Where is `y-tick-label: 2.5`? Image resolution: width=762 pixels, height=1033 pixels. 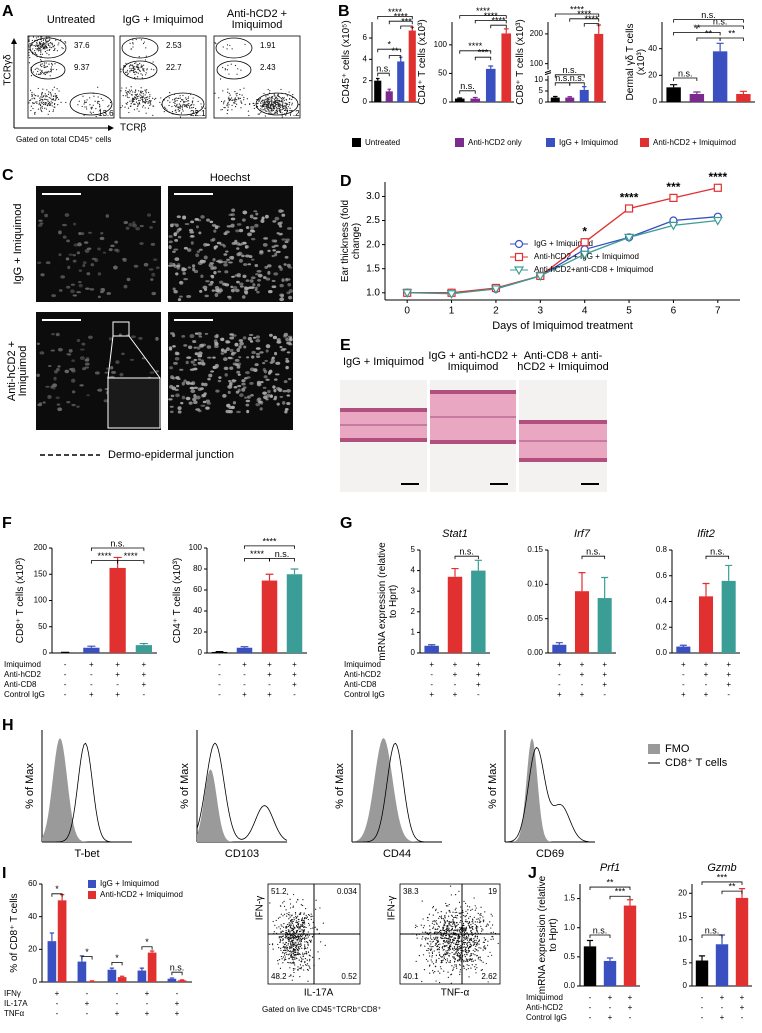 y-tick-label: 2.5 is located at coordinates (373, 220).